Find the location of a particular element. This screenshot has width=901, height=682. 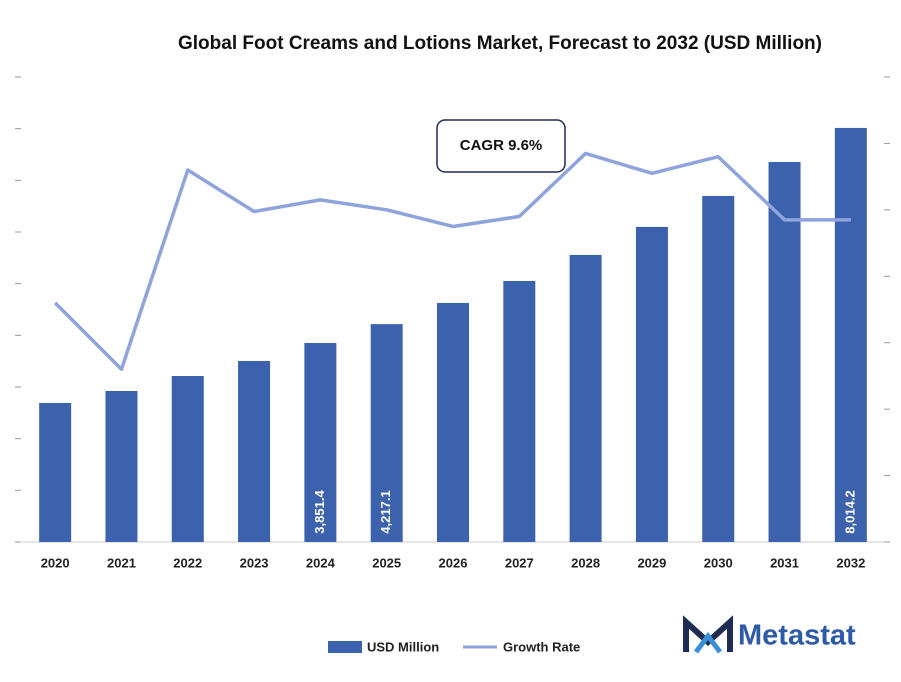

data-label: 8,014.2 is located at coordinates (849, 511).